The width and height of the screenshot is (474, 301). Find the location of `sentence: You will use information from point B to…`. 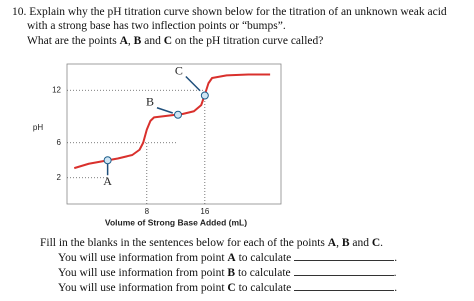

sentence: You will use information from point B to… is located at coordinates (227, 272).